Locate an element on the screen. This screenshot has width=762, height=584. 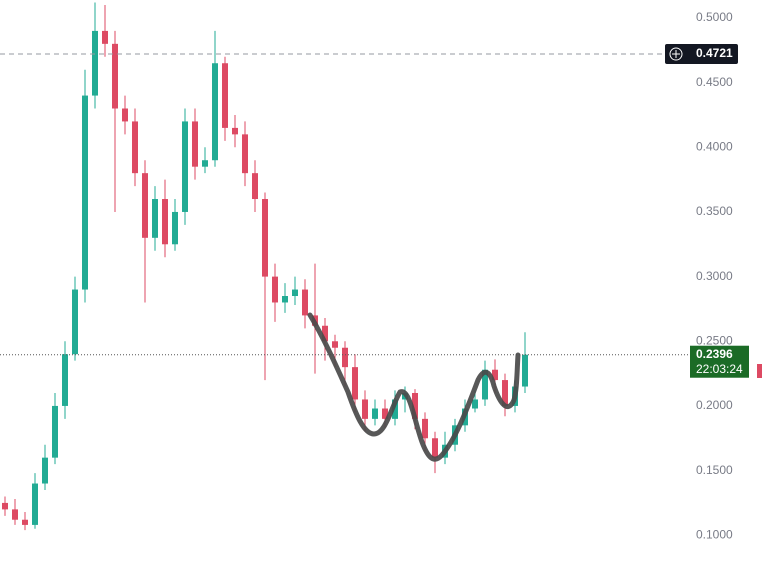
y-tick-label: 0.4500 is located at coordinates (714, 82).